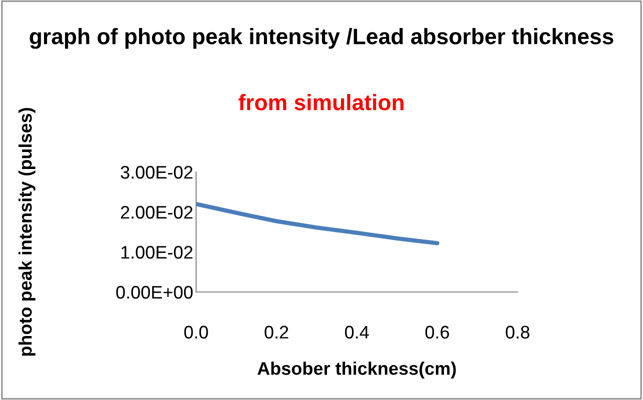  I want to click on x-tick-label: 0.2, so click(276, 332).